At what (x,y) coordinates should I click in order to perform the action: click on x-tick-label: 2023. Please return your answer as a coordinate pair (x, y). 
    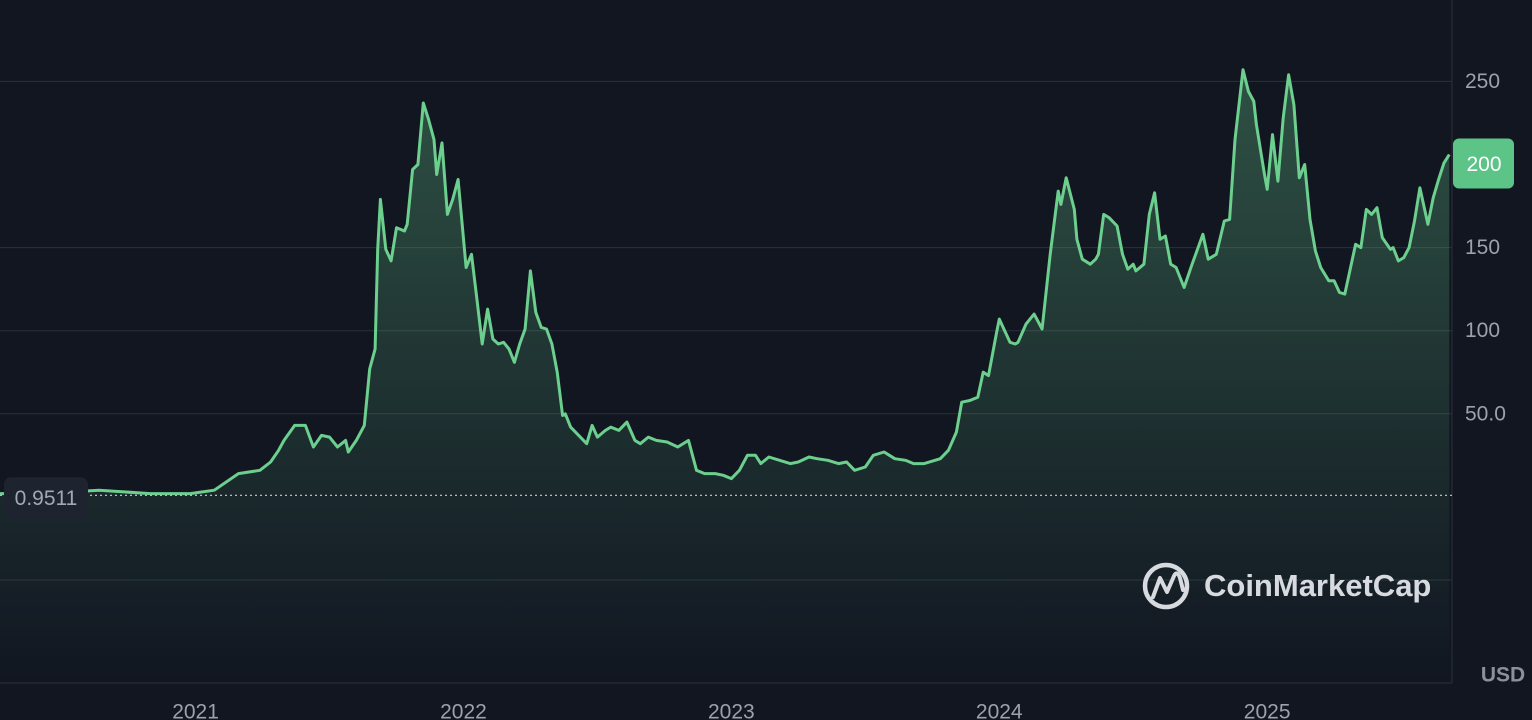
    Looking at the image, I should click on (731, 710).